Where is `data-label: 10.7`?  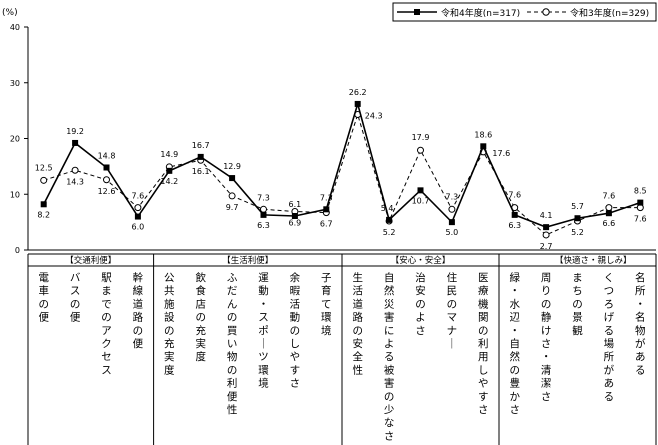
data-label: 10.7 is located at coordinates (421, 200).